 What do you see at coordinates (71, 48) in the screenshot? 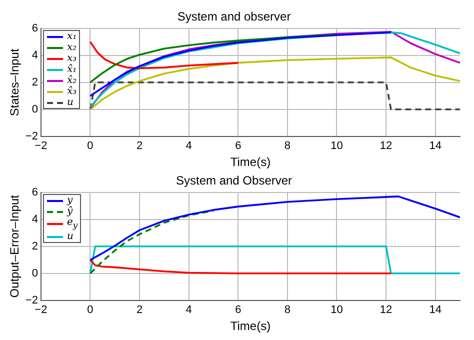
I see `legend-label: x₂` at bounding box center [71, 48].